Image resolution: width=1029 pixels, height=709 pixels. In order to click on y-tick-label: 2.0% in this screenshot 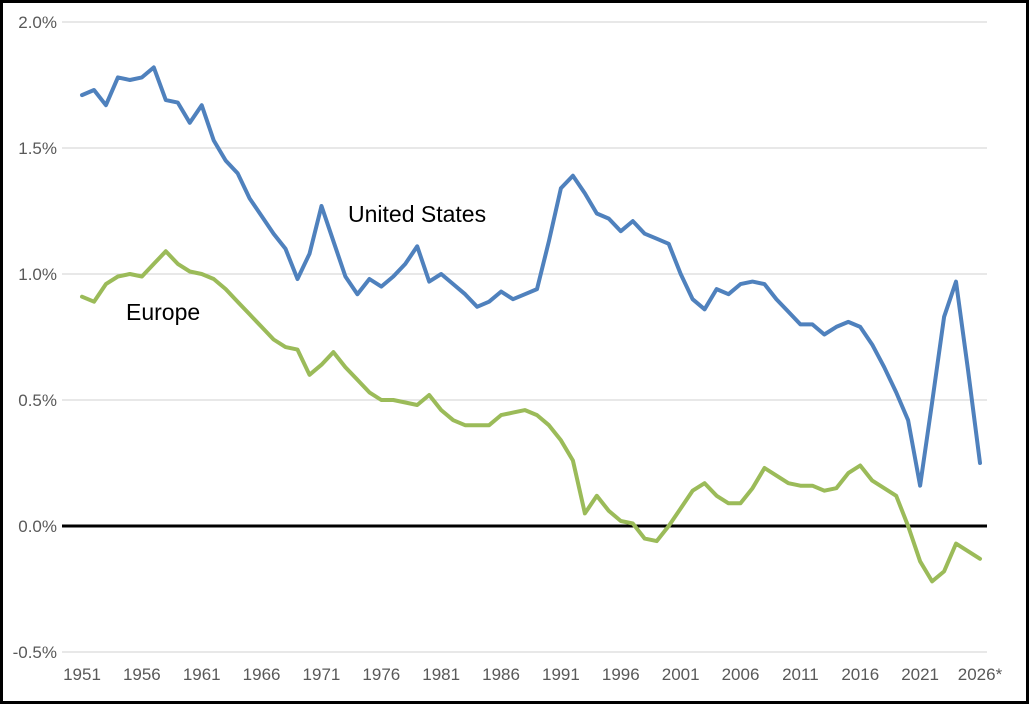, I will do `click(37, 22)`.